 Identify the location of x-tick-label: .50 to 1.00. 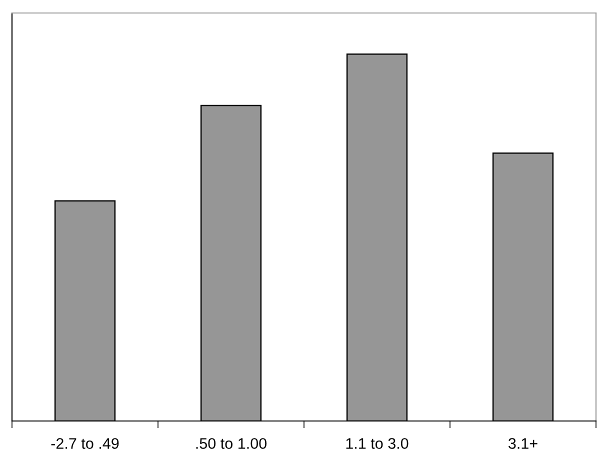
(231, 443).